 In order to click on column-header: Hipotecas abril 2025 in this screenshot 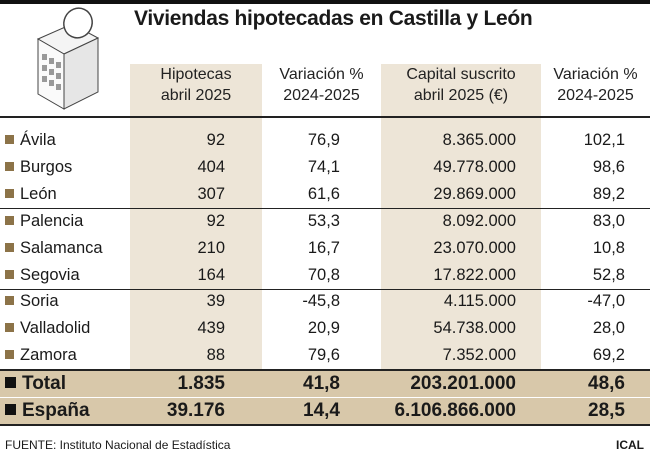, I will do `click(196, 87)`.